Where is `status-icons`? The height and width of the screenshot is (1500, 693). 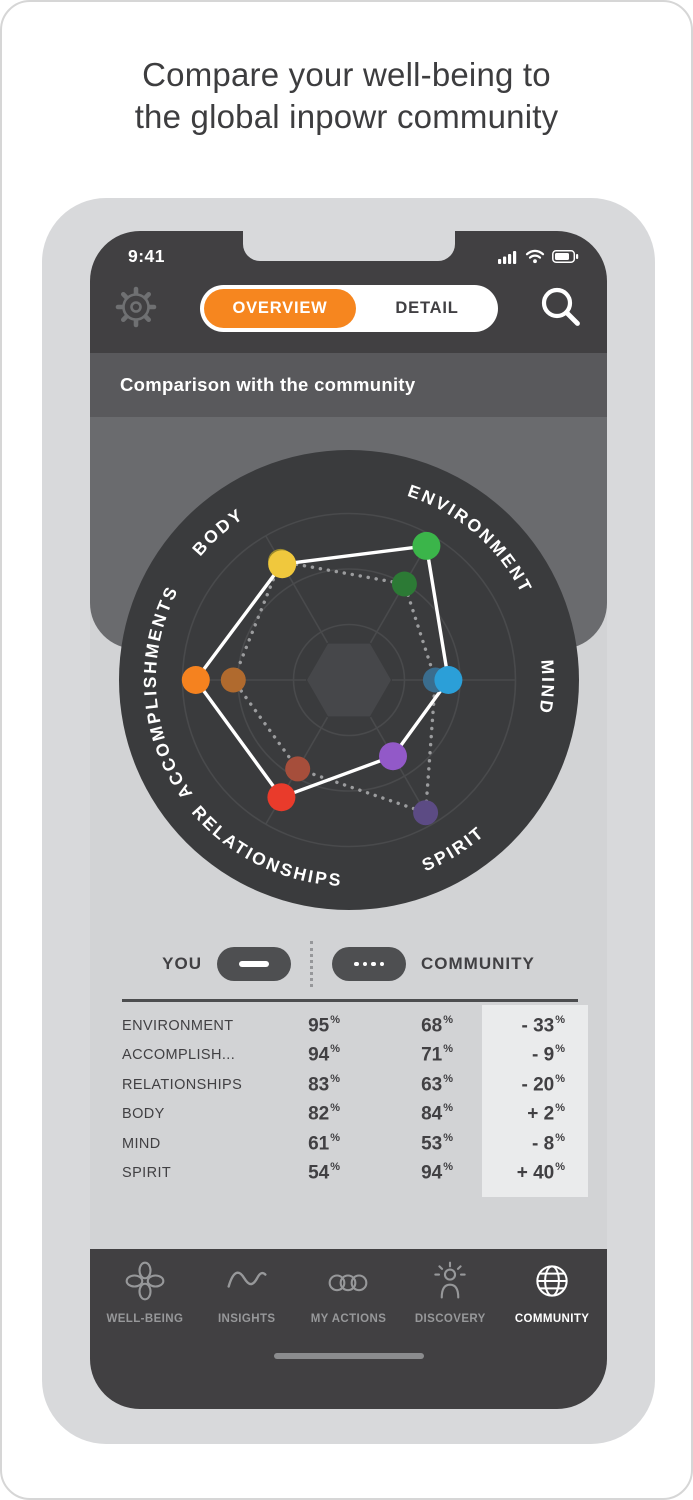 status-icons is located at coordinates (538, 259).